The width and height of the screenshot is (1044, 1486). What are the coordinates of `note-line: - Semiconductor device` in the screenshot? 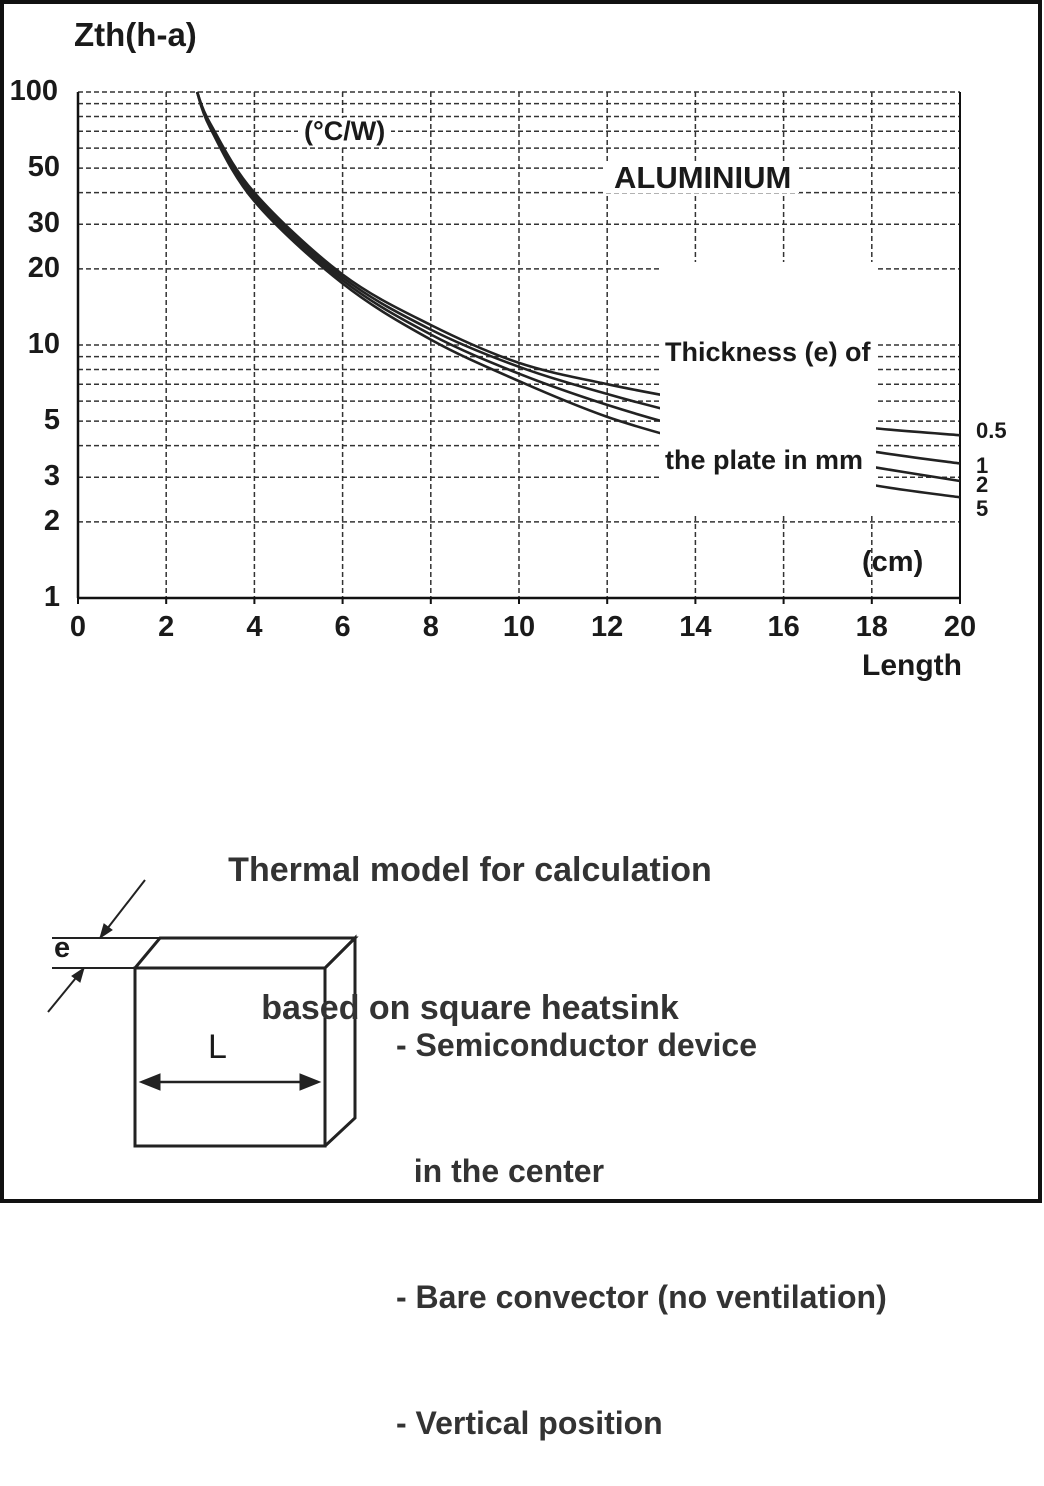 It's located at (576, 1045).